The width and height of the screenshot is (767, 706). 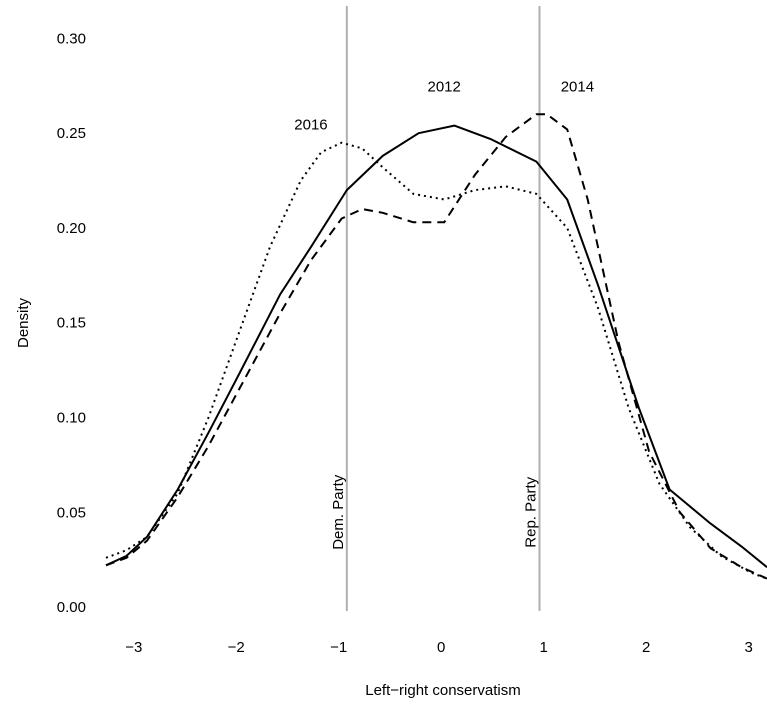 I want to click on x-tick-label: 1, so click(x=543, y=647).